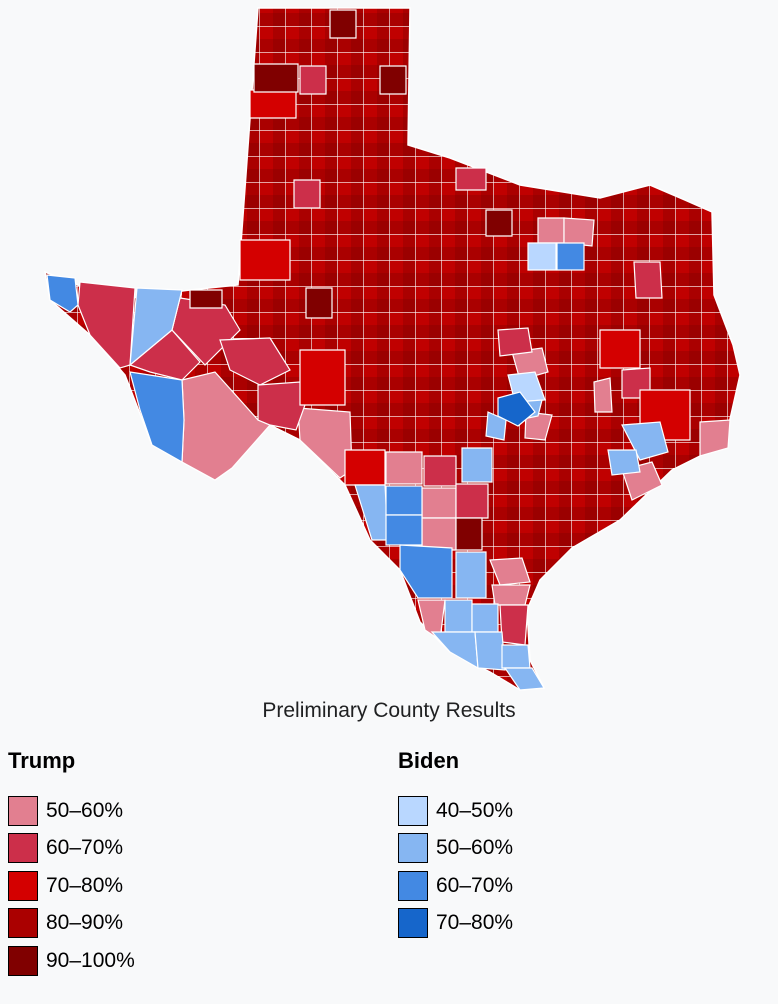 This screenshot has height=1004, width=778. What do you see at coordinates (620, 349) in the screenshot?
I see `county-bright-d` at bounding box center [620, 349].